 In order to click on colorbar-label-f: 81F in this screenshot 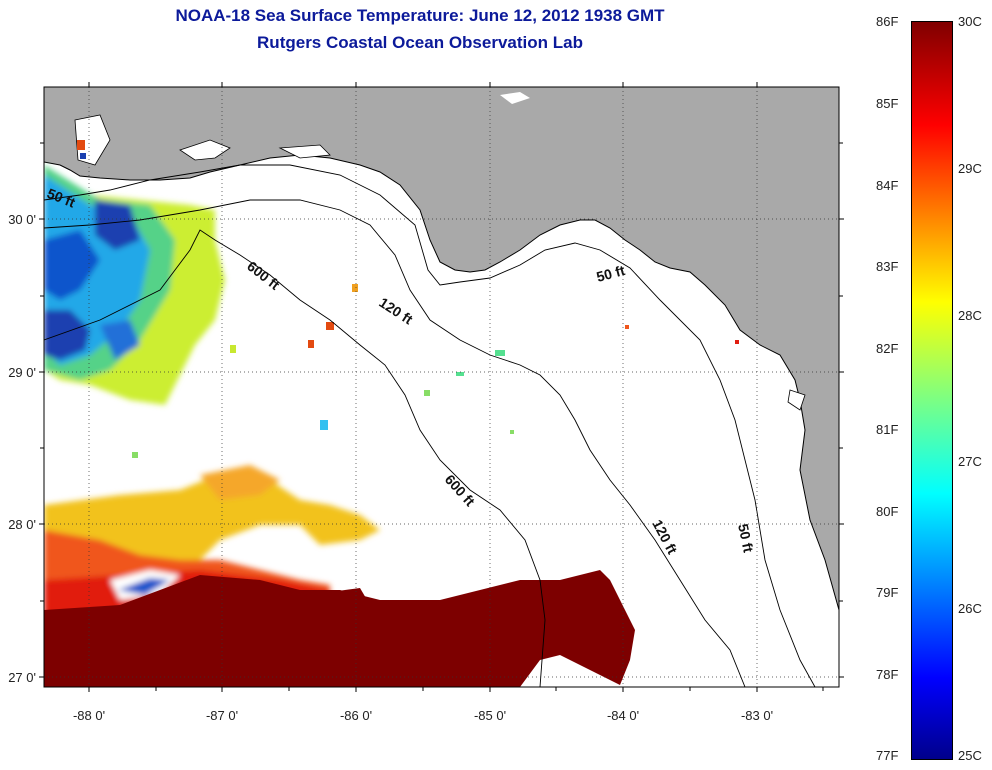, I will do `click(887, 429)`.